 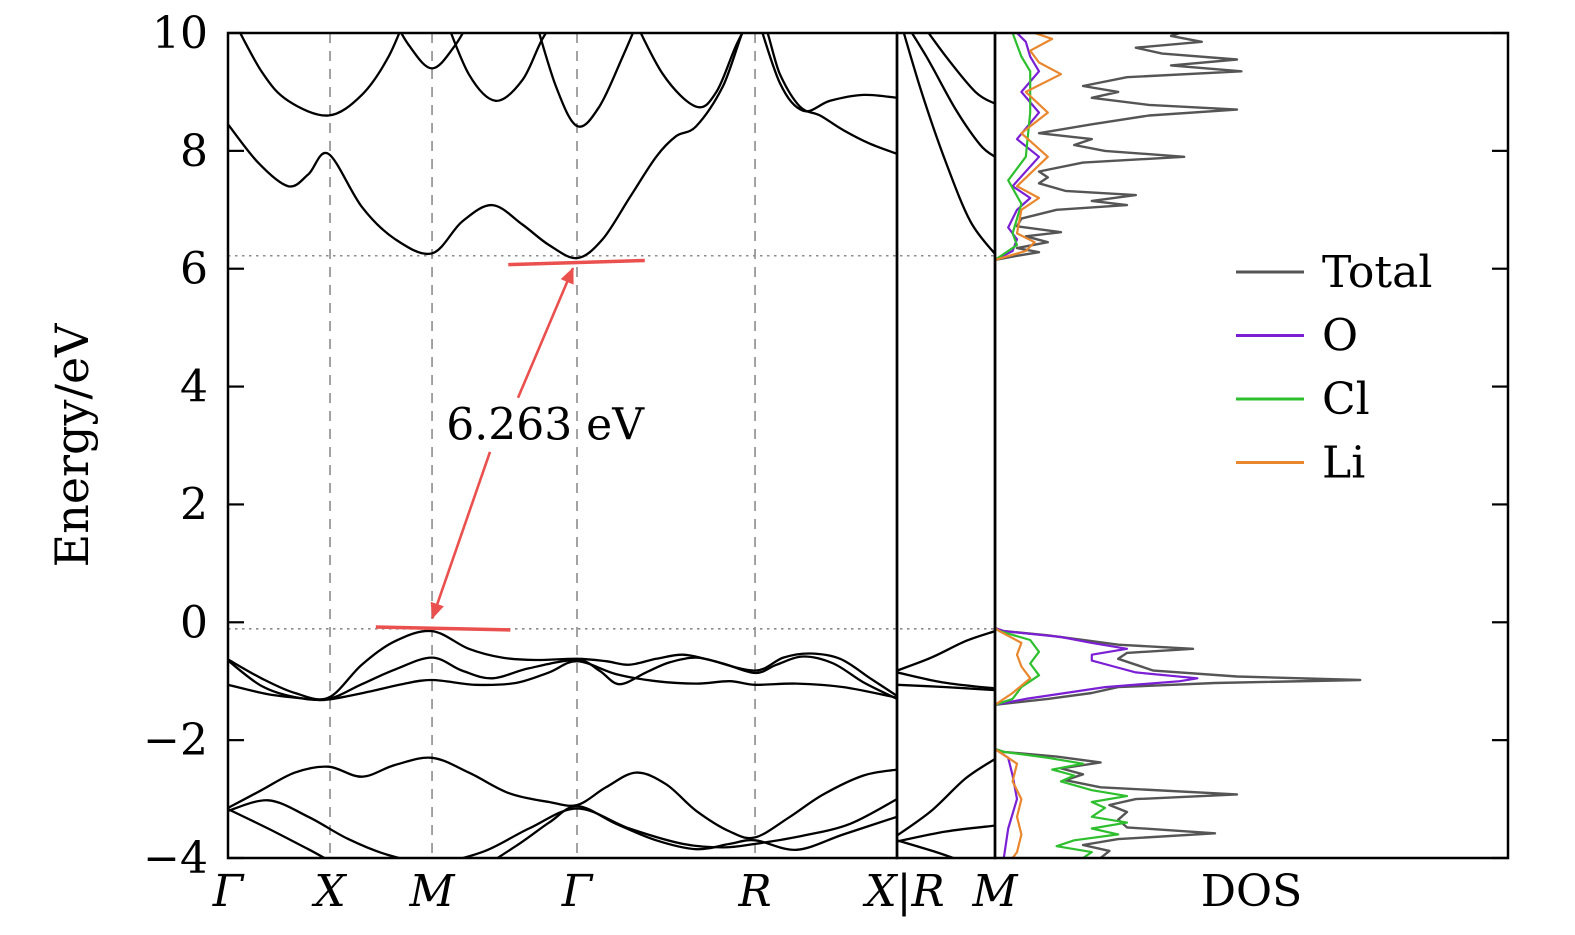 I want to click on dos-curve-o, so click(x=1097, y=445).